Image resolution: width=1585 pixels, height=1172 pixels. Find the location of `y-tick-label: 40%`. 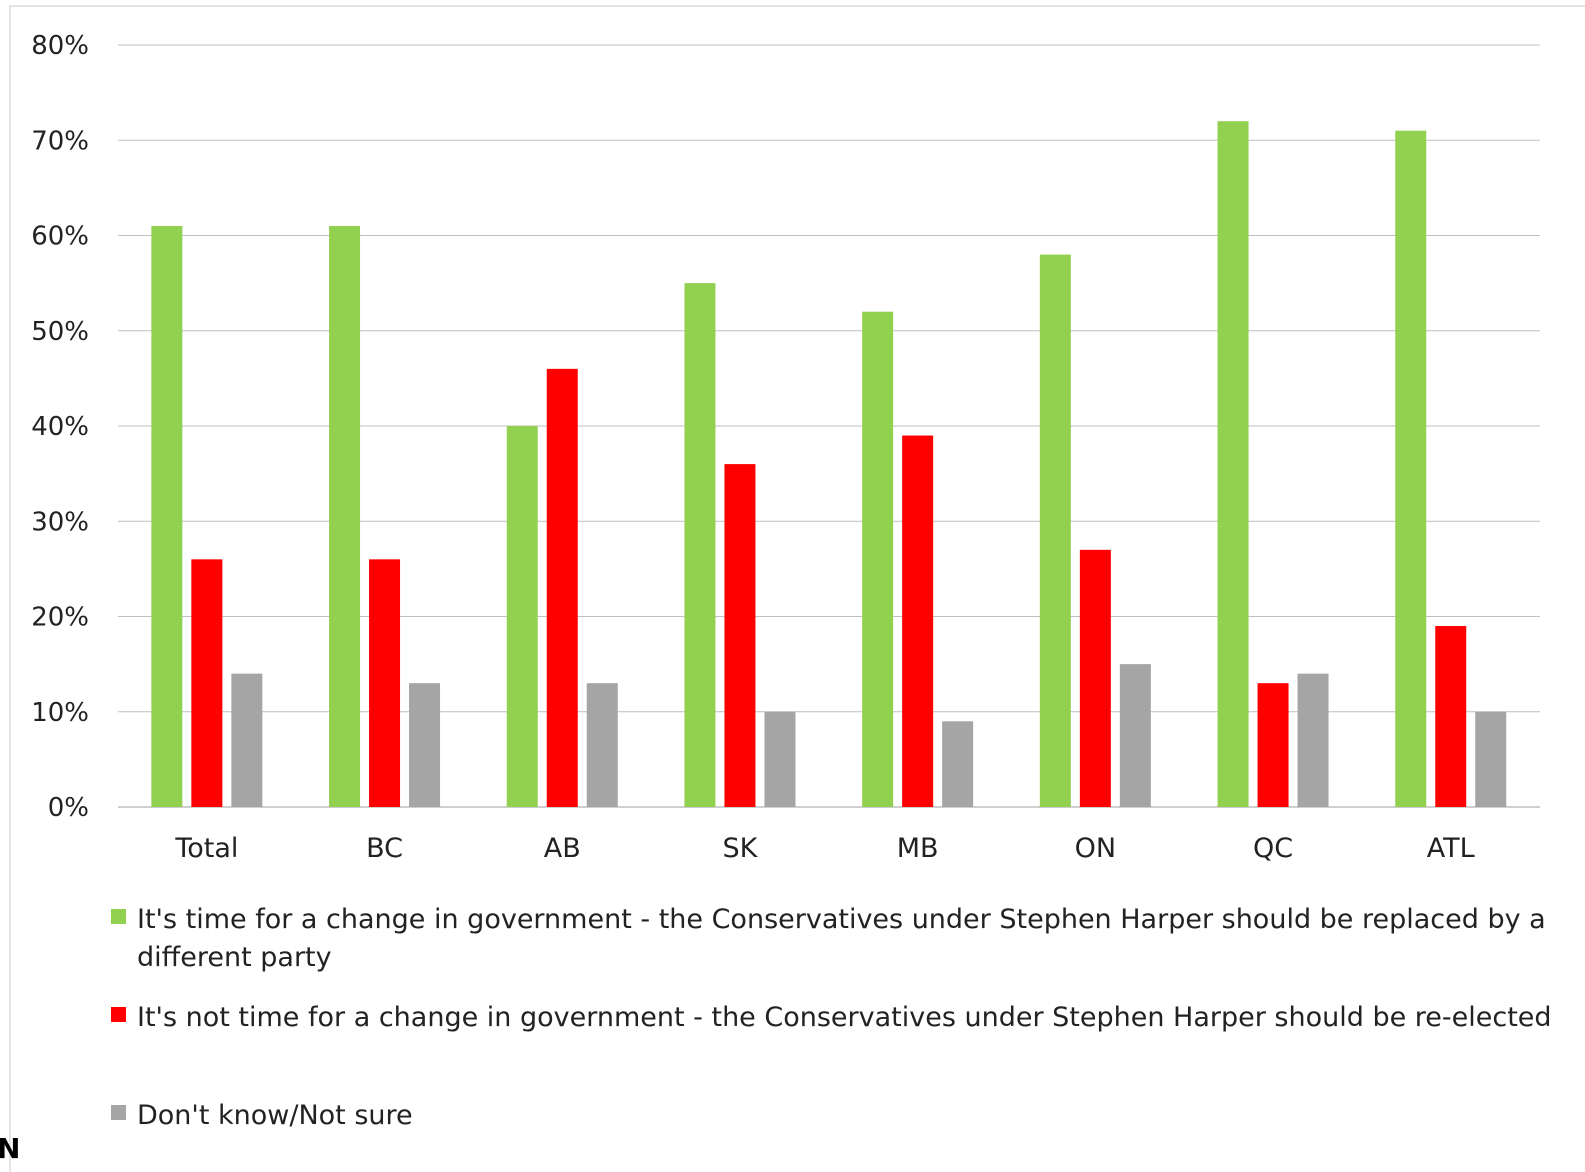

y-tick-label: 40% is located at coordinates (60, 427).